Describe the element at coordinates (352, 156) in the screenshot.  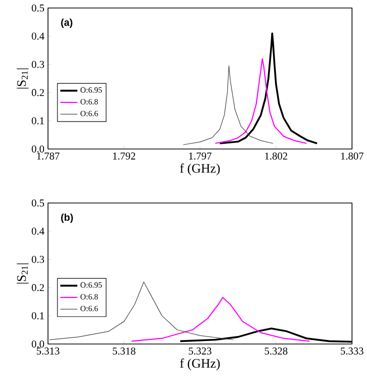
I see `x-tick-label: 1.807` at that location.